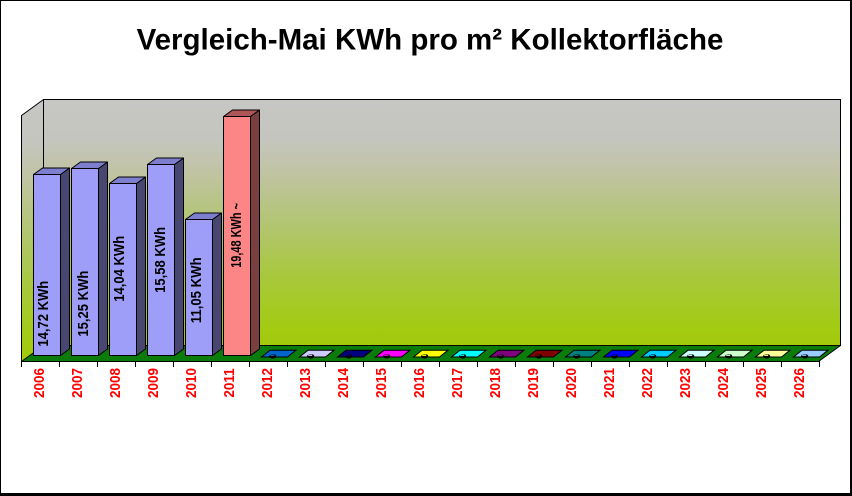  I want to click on svg-text: 11,05 KWh, so click(195, 290).